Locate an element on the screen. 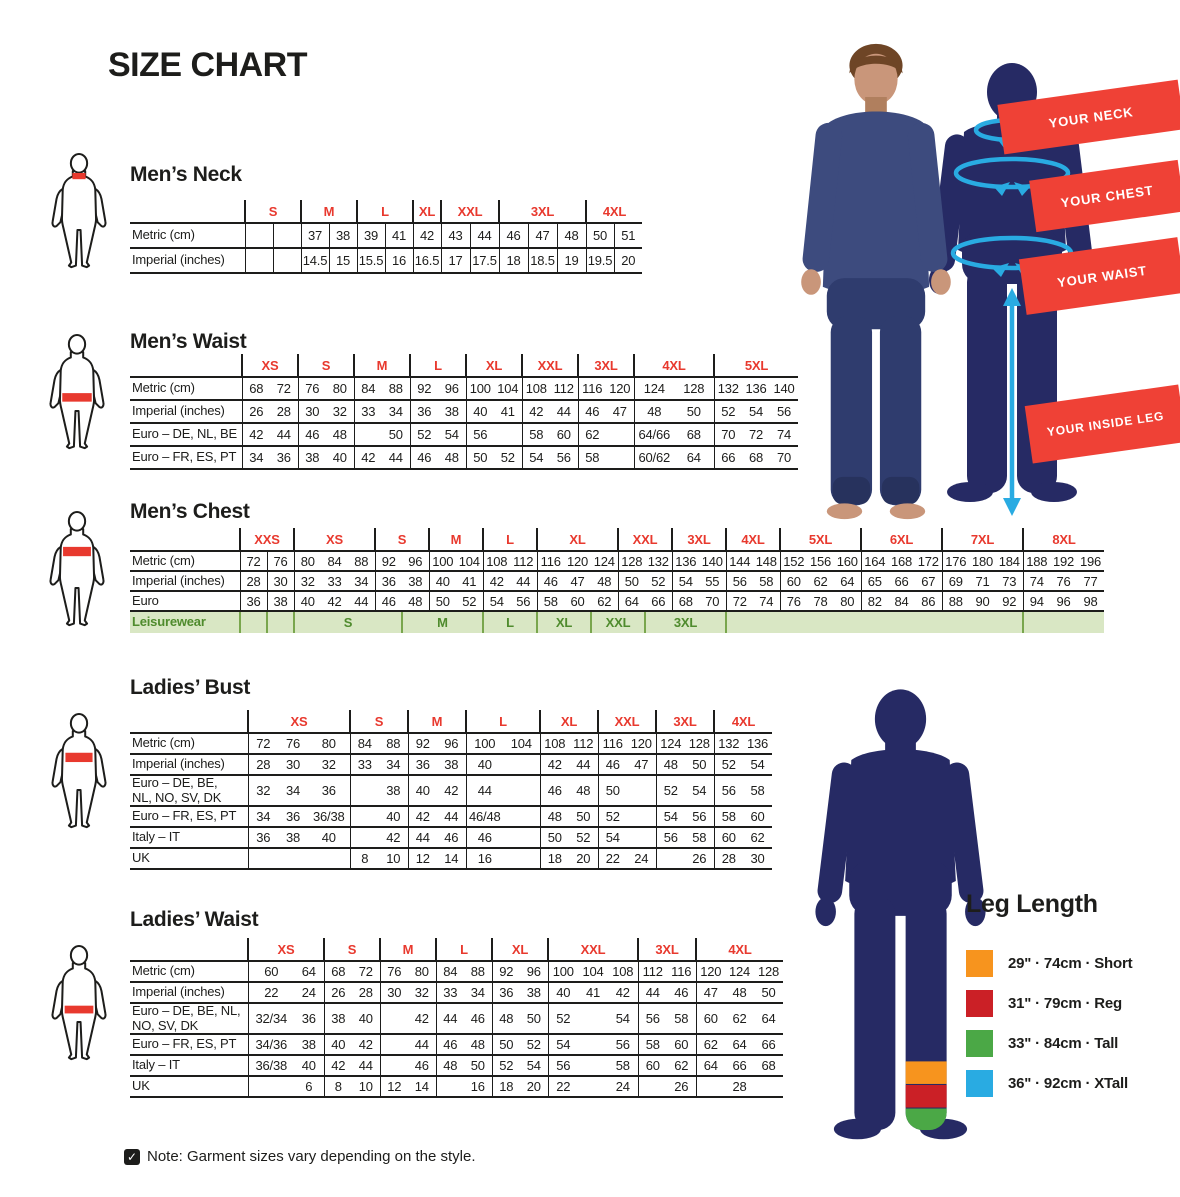 This screenshot has height=1197, width=1180. size-value: 58 is located at coordinates (728, 816).